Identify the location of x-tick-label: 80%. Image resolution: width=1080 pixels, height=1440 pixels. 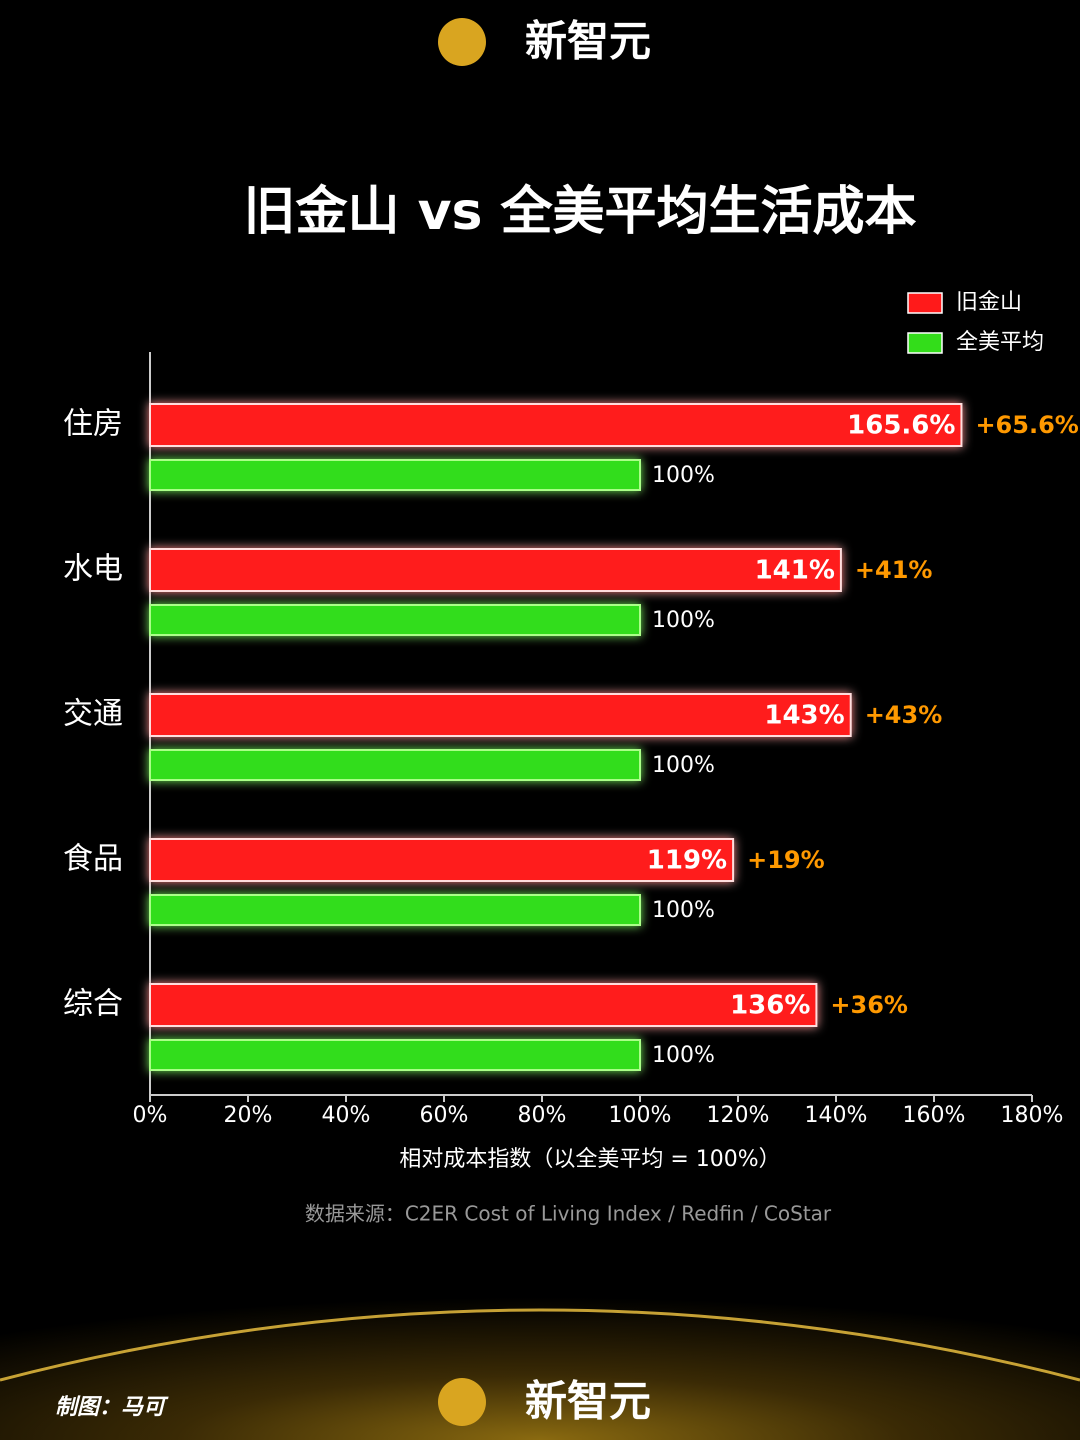
(542, 1115).